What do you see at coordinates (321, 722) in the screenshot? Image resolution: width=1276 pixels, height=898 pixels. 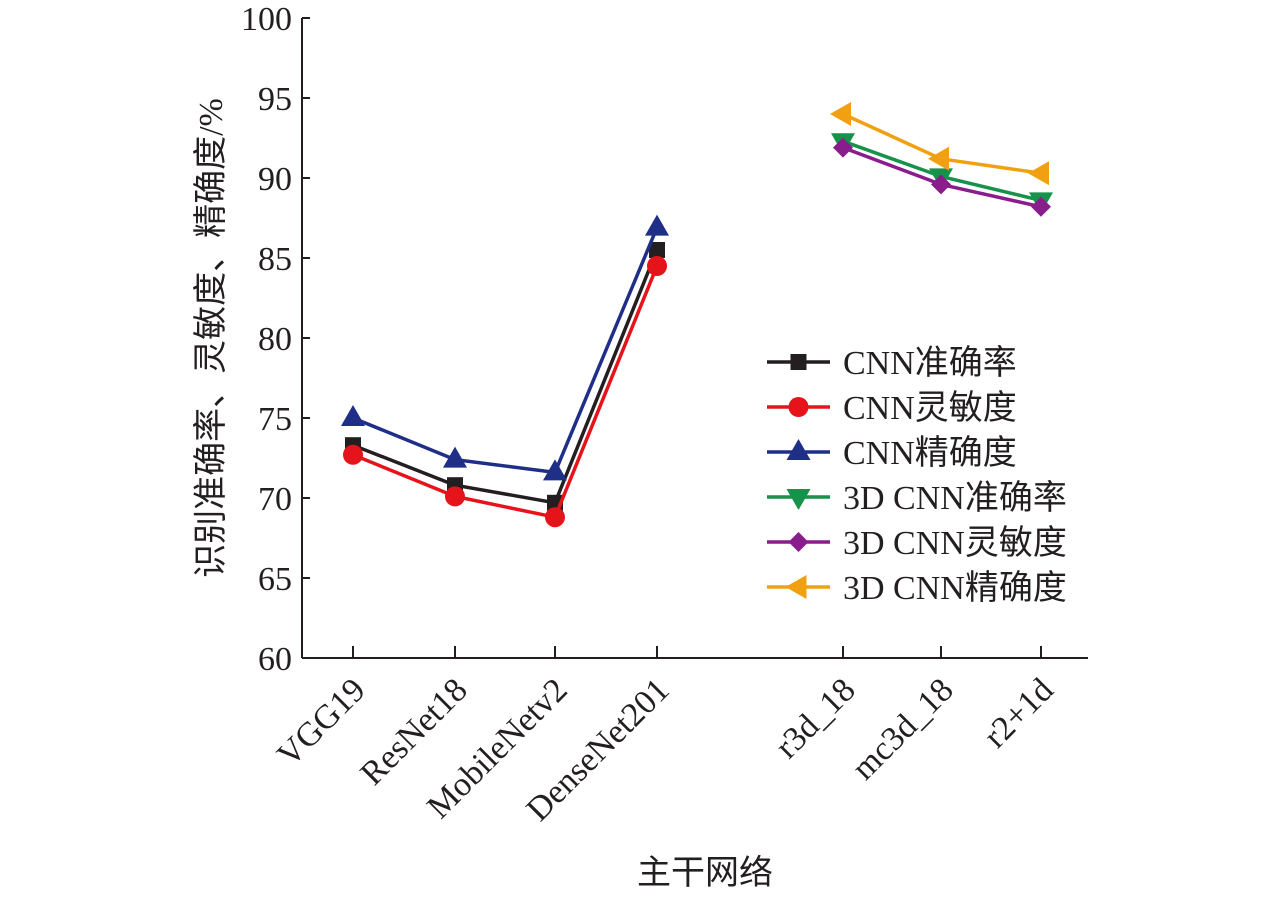 I see `x-tick-label: VGG19` at bounding box center [321, 722].